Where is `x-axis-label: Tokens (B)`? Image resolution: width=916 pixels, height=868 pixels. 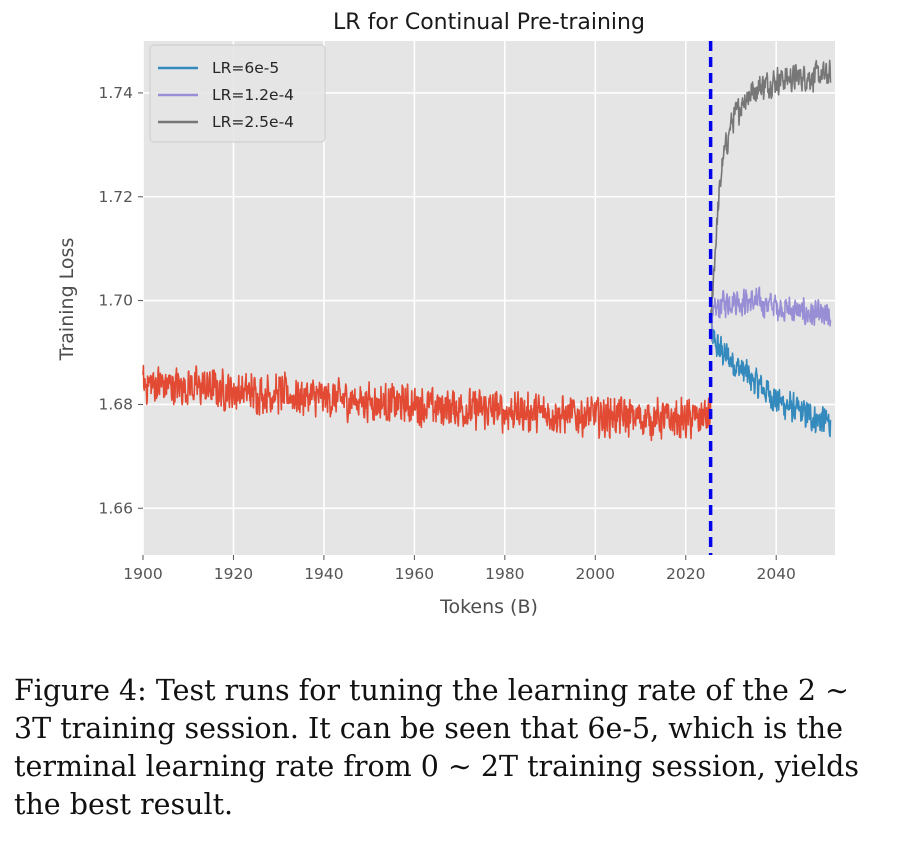
x-axis-label: Tokens (B) is located at coordinates (488, 607).